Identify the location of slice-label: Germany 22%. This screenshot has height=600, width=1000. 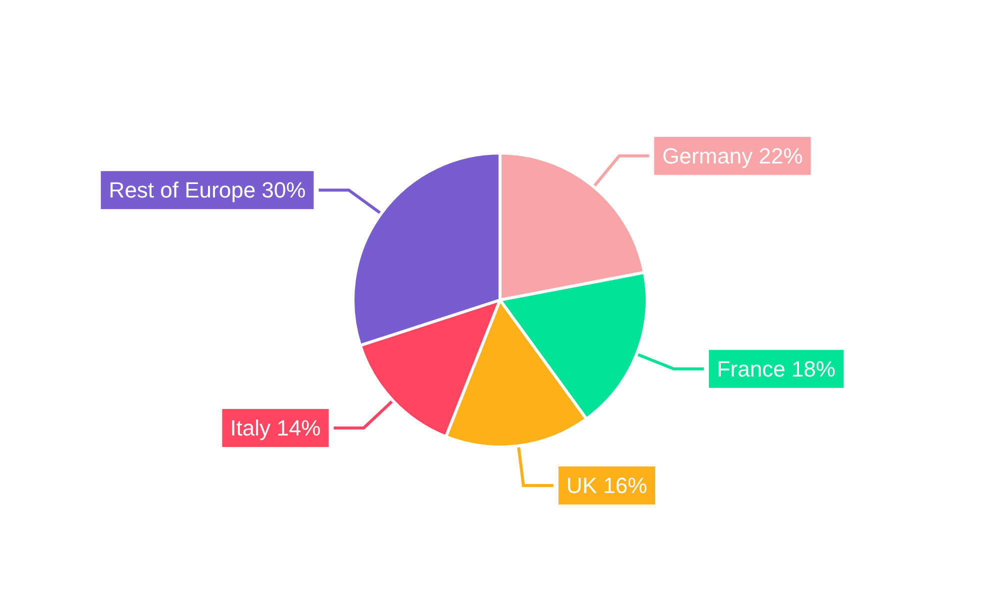
(732, 155).